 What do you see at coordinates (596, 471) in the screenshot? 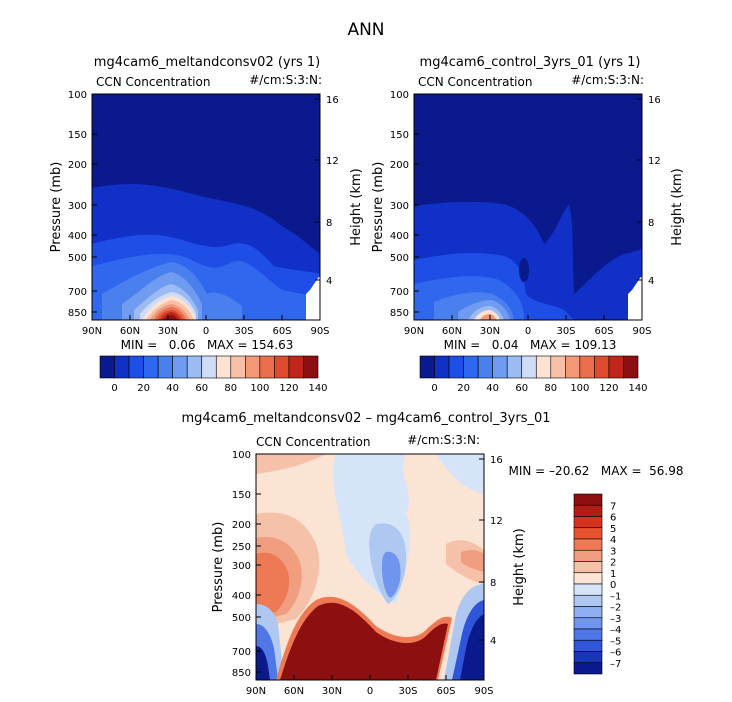
I see `panel-3-min-max: MIN = –20.62 MAX = 56.98` at bounding box center [596, 471].